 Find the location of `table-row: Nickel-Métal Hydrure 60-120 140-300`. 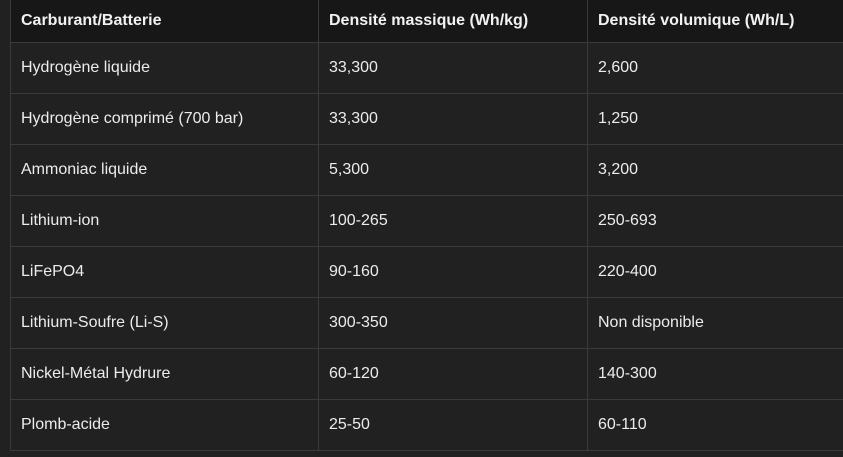

table-row: Nickel-Métal Hydrure 60-120 140-300 is located at coordinates (426, 373).